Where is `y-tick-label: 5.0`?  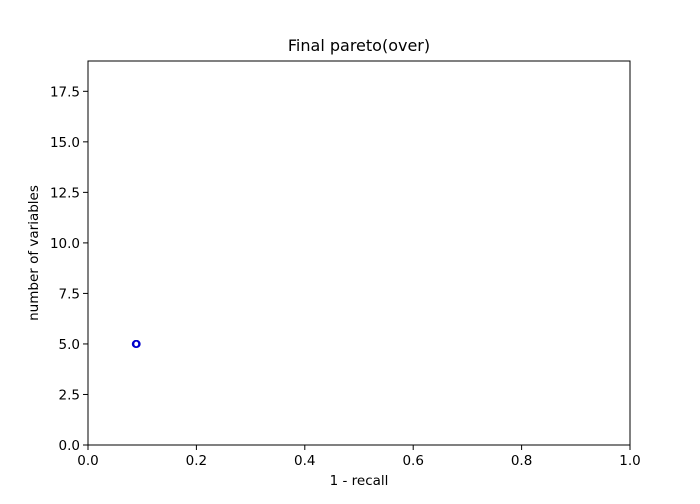 y-tick-label: 5.0 is located at coordinates (69, 345).